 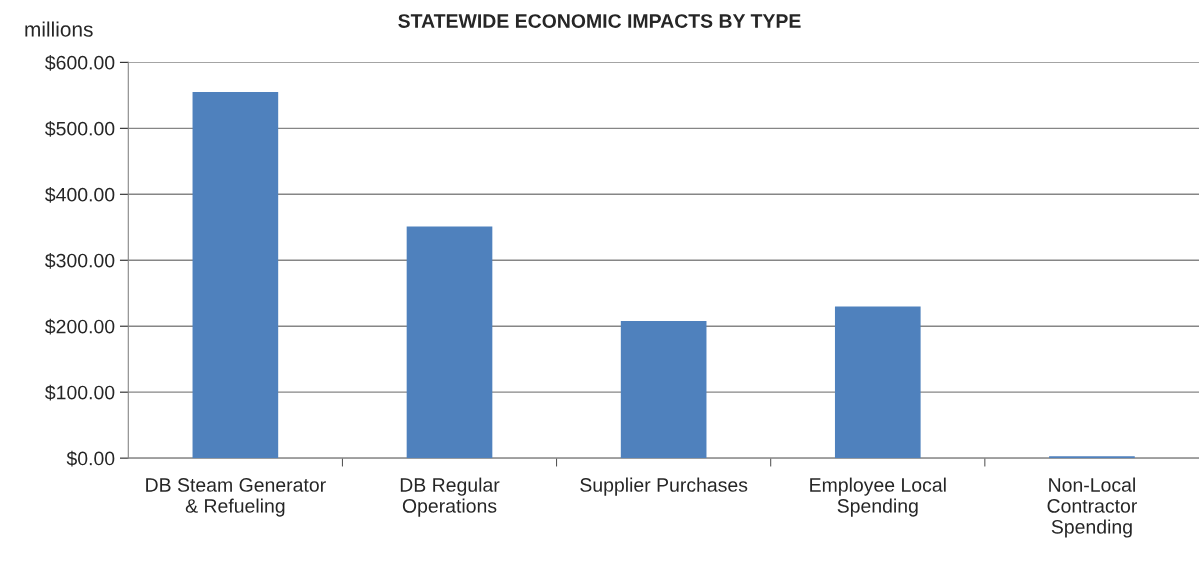 I want to click on x-tick-label: DB Regular Operations, so click(x=450, y=497).